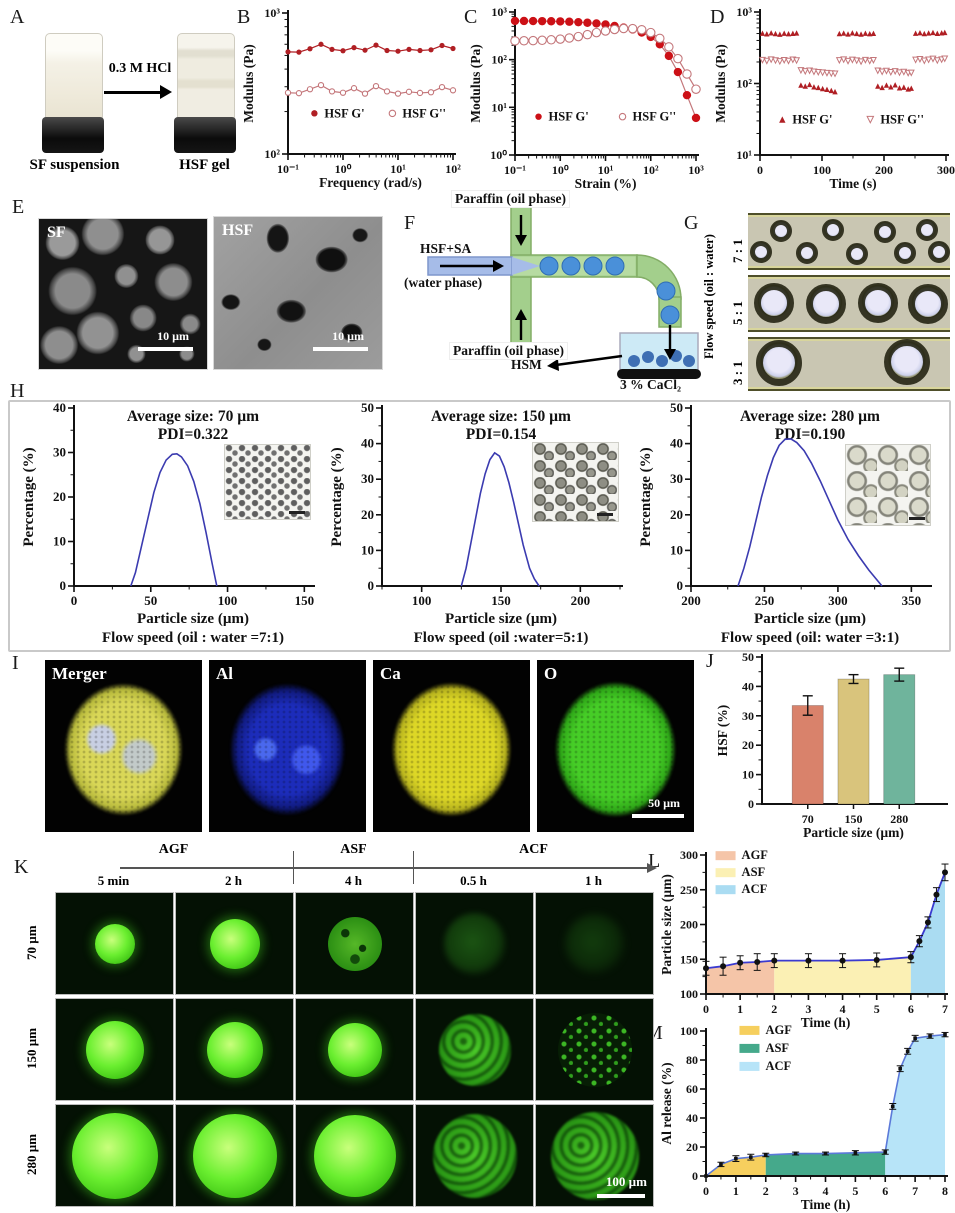 The image size is (955, 1213). What do you see at coordinates (822, 170) in the screenshot?
I see `svg-text: 100` at bounding box center [822, 170].